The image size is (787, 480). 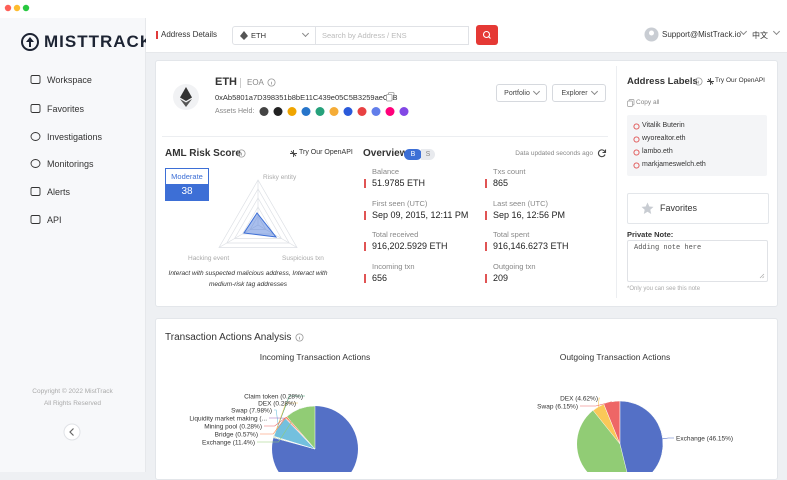 I want to click on address-label: markjameswelch.eth, so click(x=674, y=164).